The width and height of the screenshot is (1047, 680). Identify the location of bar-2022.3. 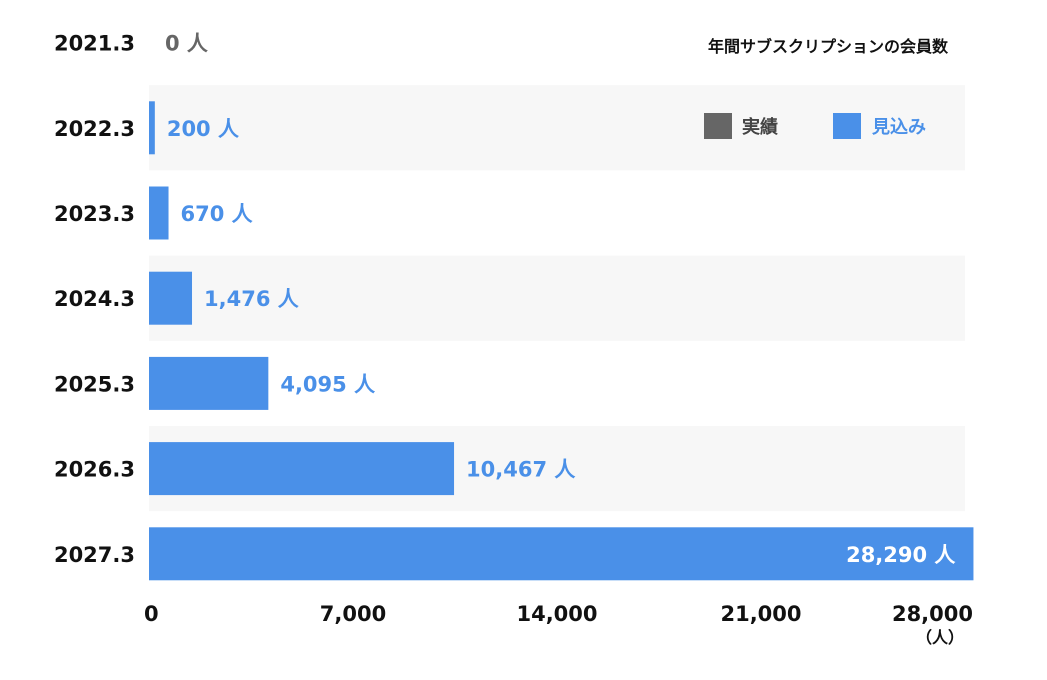
(152, 128).